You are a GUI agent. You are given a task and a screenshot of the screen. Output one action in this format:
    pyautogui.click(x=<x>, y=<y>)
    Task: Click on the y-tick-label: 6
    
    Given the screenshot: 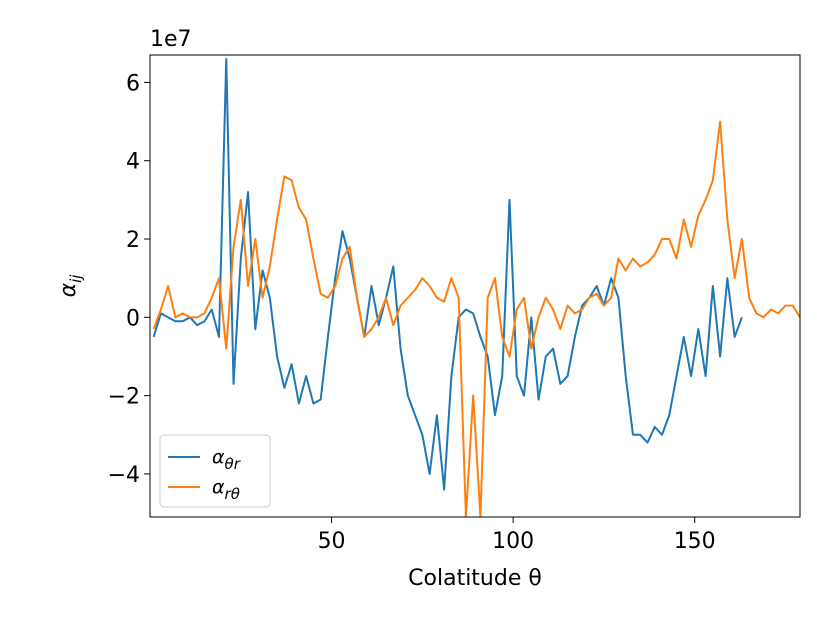 What is the action you would take?
    pyautogui.click(x=133, y=83)
    